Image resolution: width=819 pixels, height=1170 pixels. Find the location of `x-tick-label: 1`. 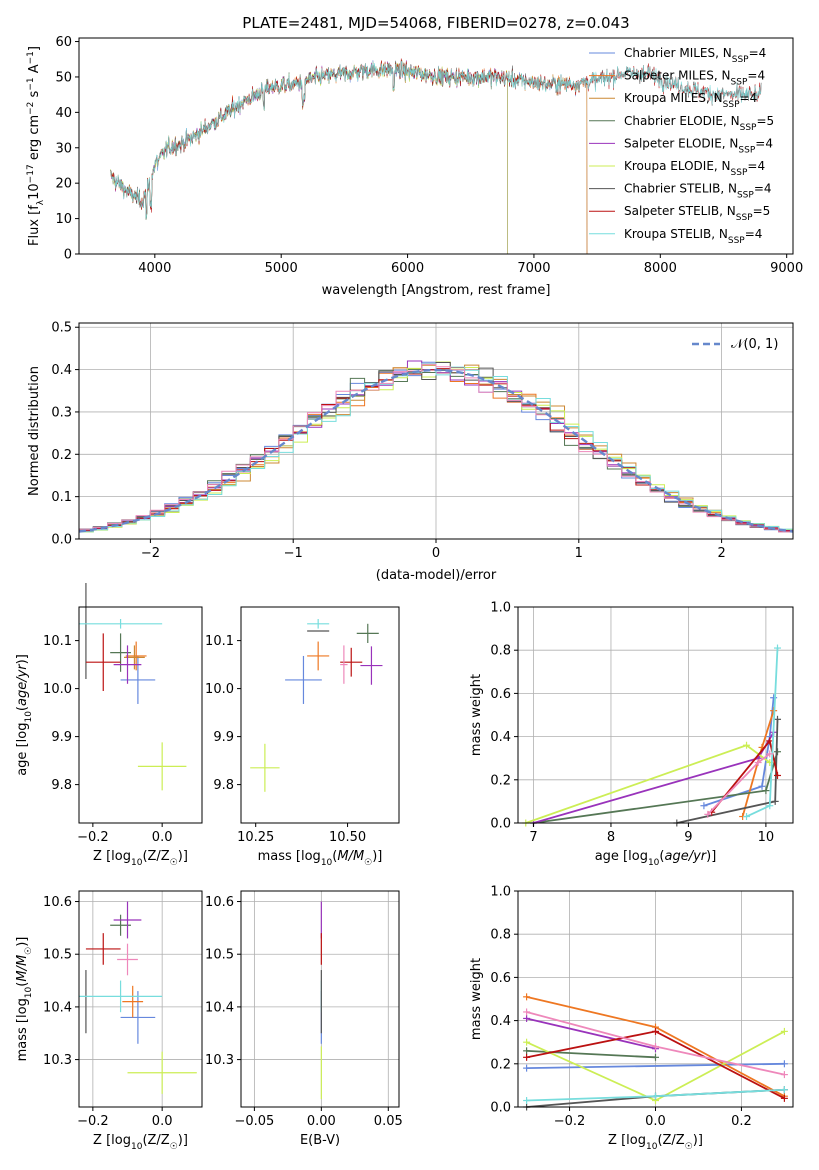

x-tick-label: 1 is located at coordinates (579, 553).